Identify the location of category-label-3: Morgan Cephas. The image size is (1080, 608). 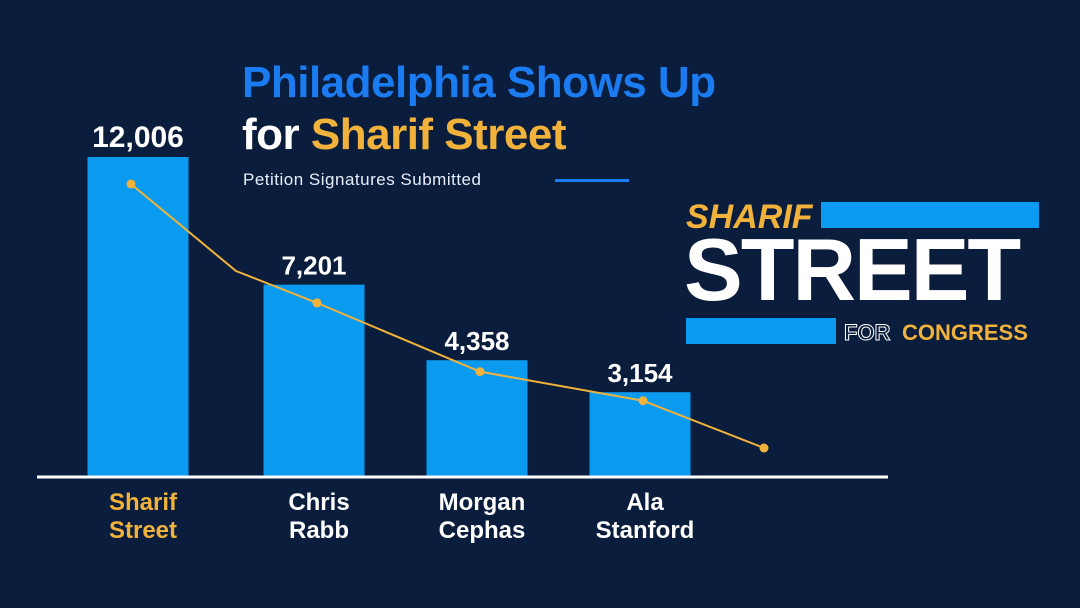
(482, 516).